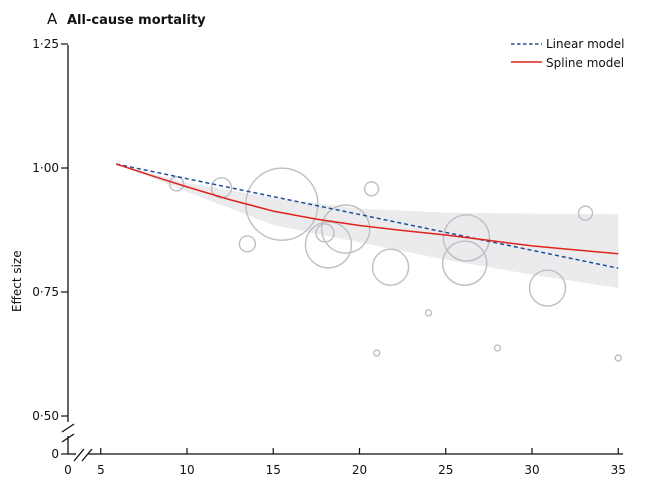 The height and width of the screenshot is (492, 645). I want to click on y-tick-label: 0·75, so click(45, 292).